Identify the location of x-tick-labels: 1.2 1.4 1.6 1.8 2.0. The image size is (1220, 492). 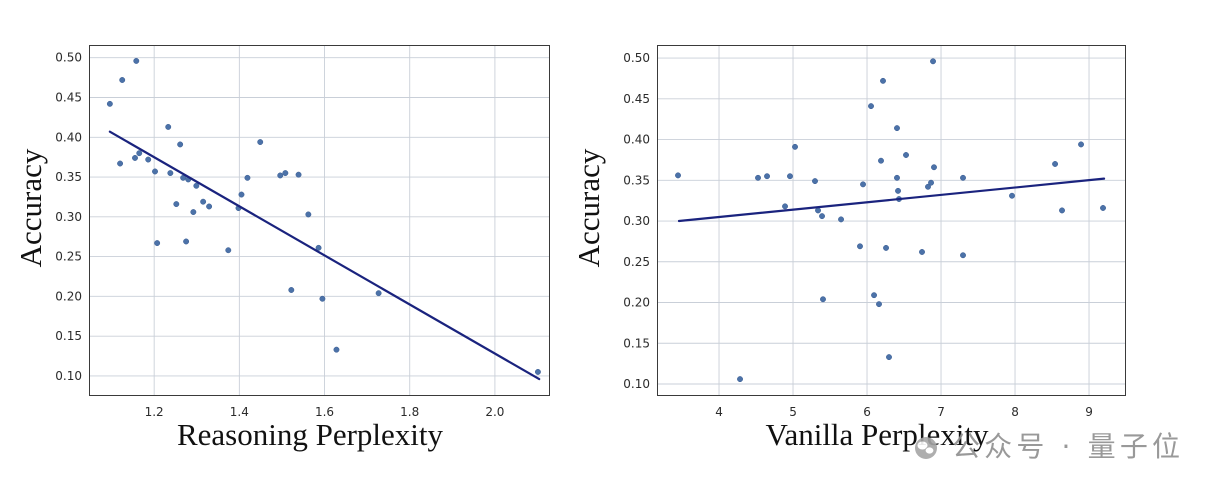
(325, 412).